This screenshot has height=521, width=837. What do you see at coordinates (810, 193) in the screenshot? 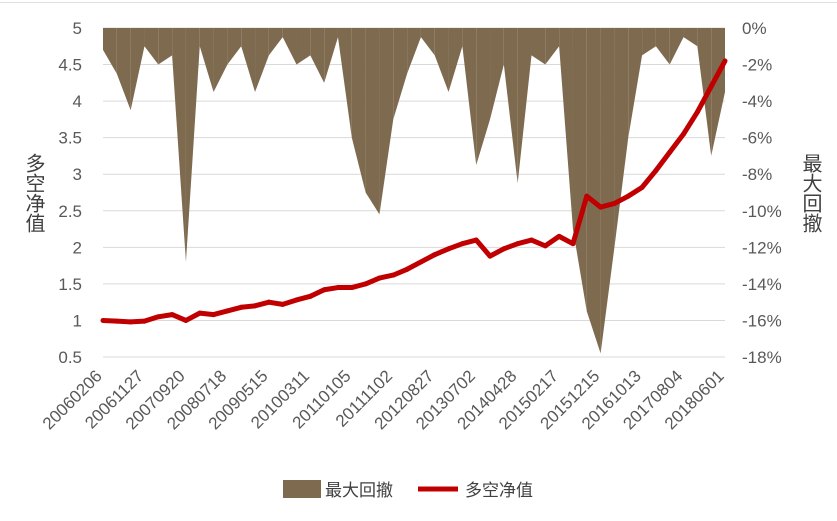
I see `y-axis-right-title: 最大回撤` at bounding box center [810, 193].